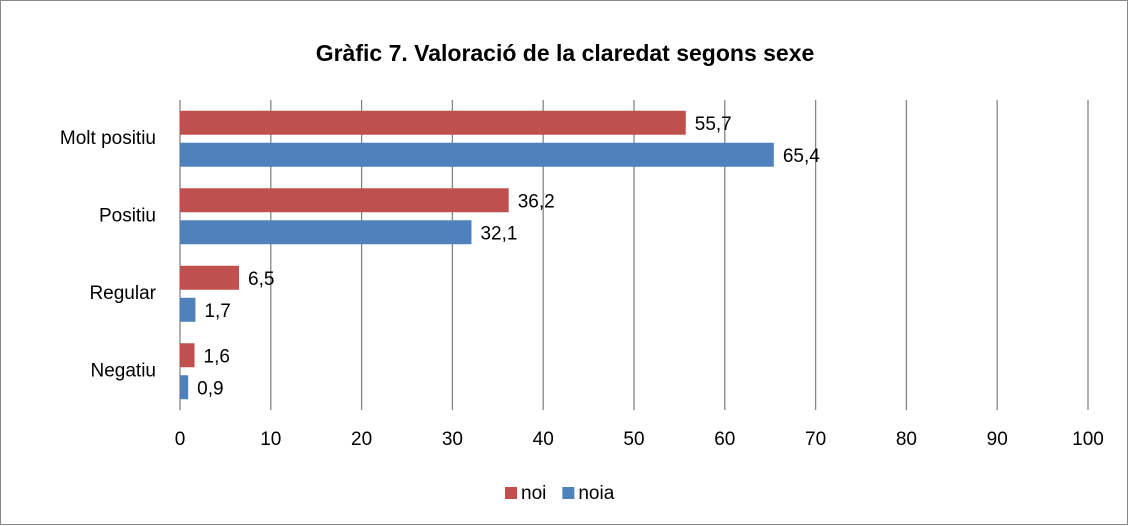 The image size is (1129, 526). Describe the element at coordinates (452, 439) in the screenshot. I see `x-tick-label: 30` at that location.